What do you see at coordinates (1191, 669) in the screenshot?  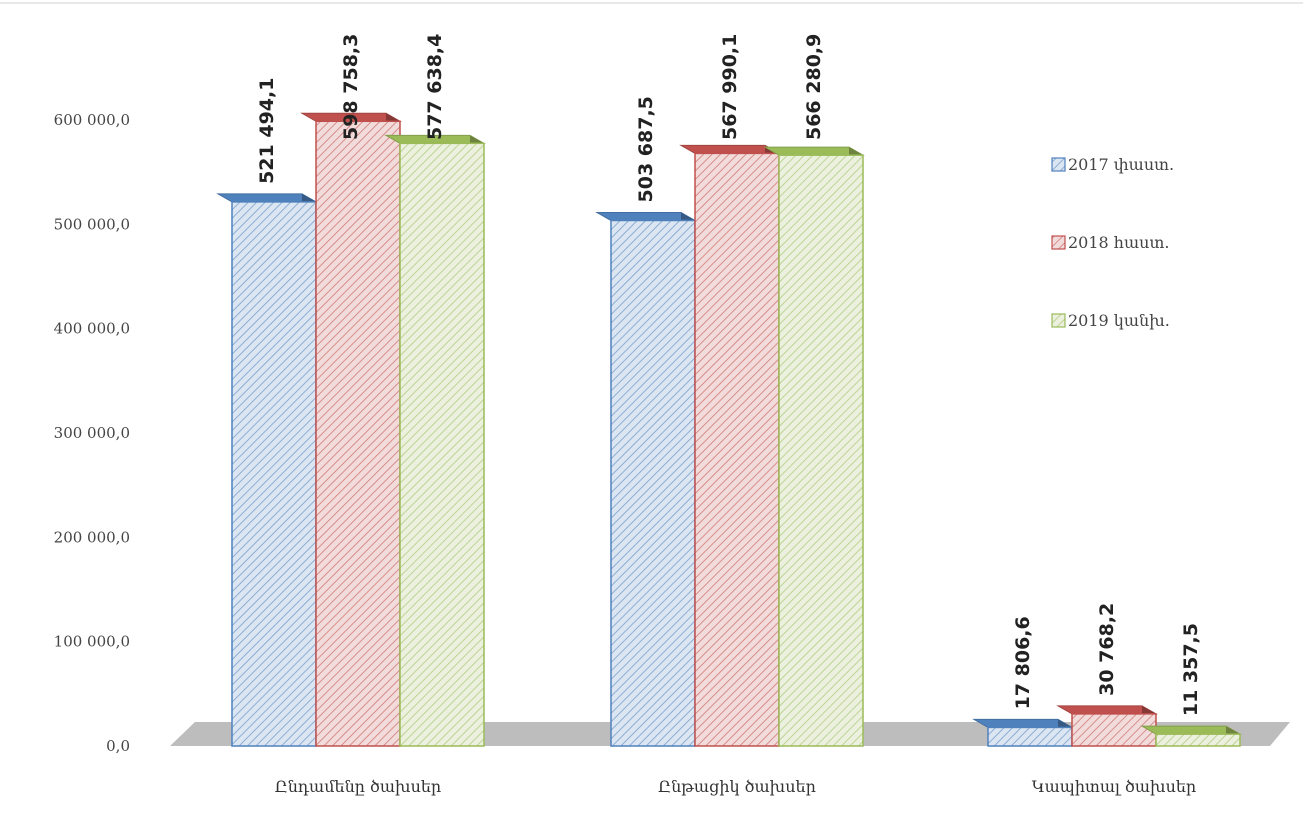 I see `data-label: 11 357,5` at bounding box center [1191, 669].